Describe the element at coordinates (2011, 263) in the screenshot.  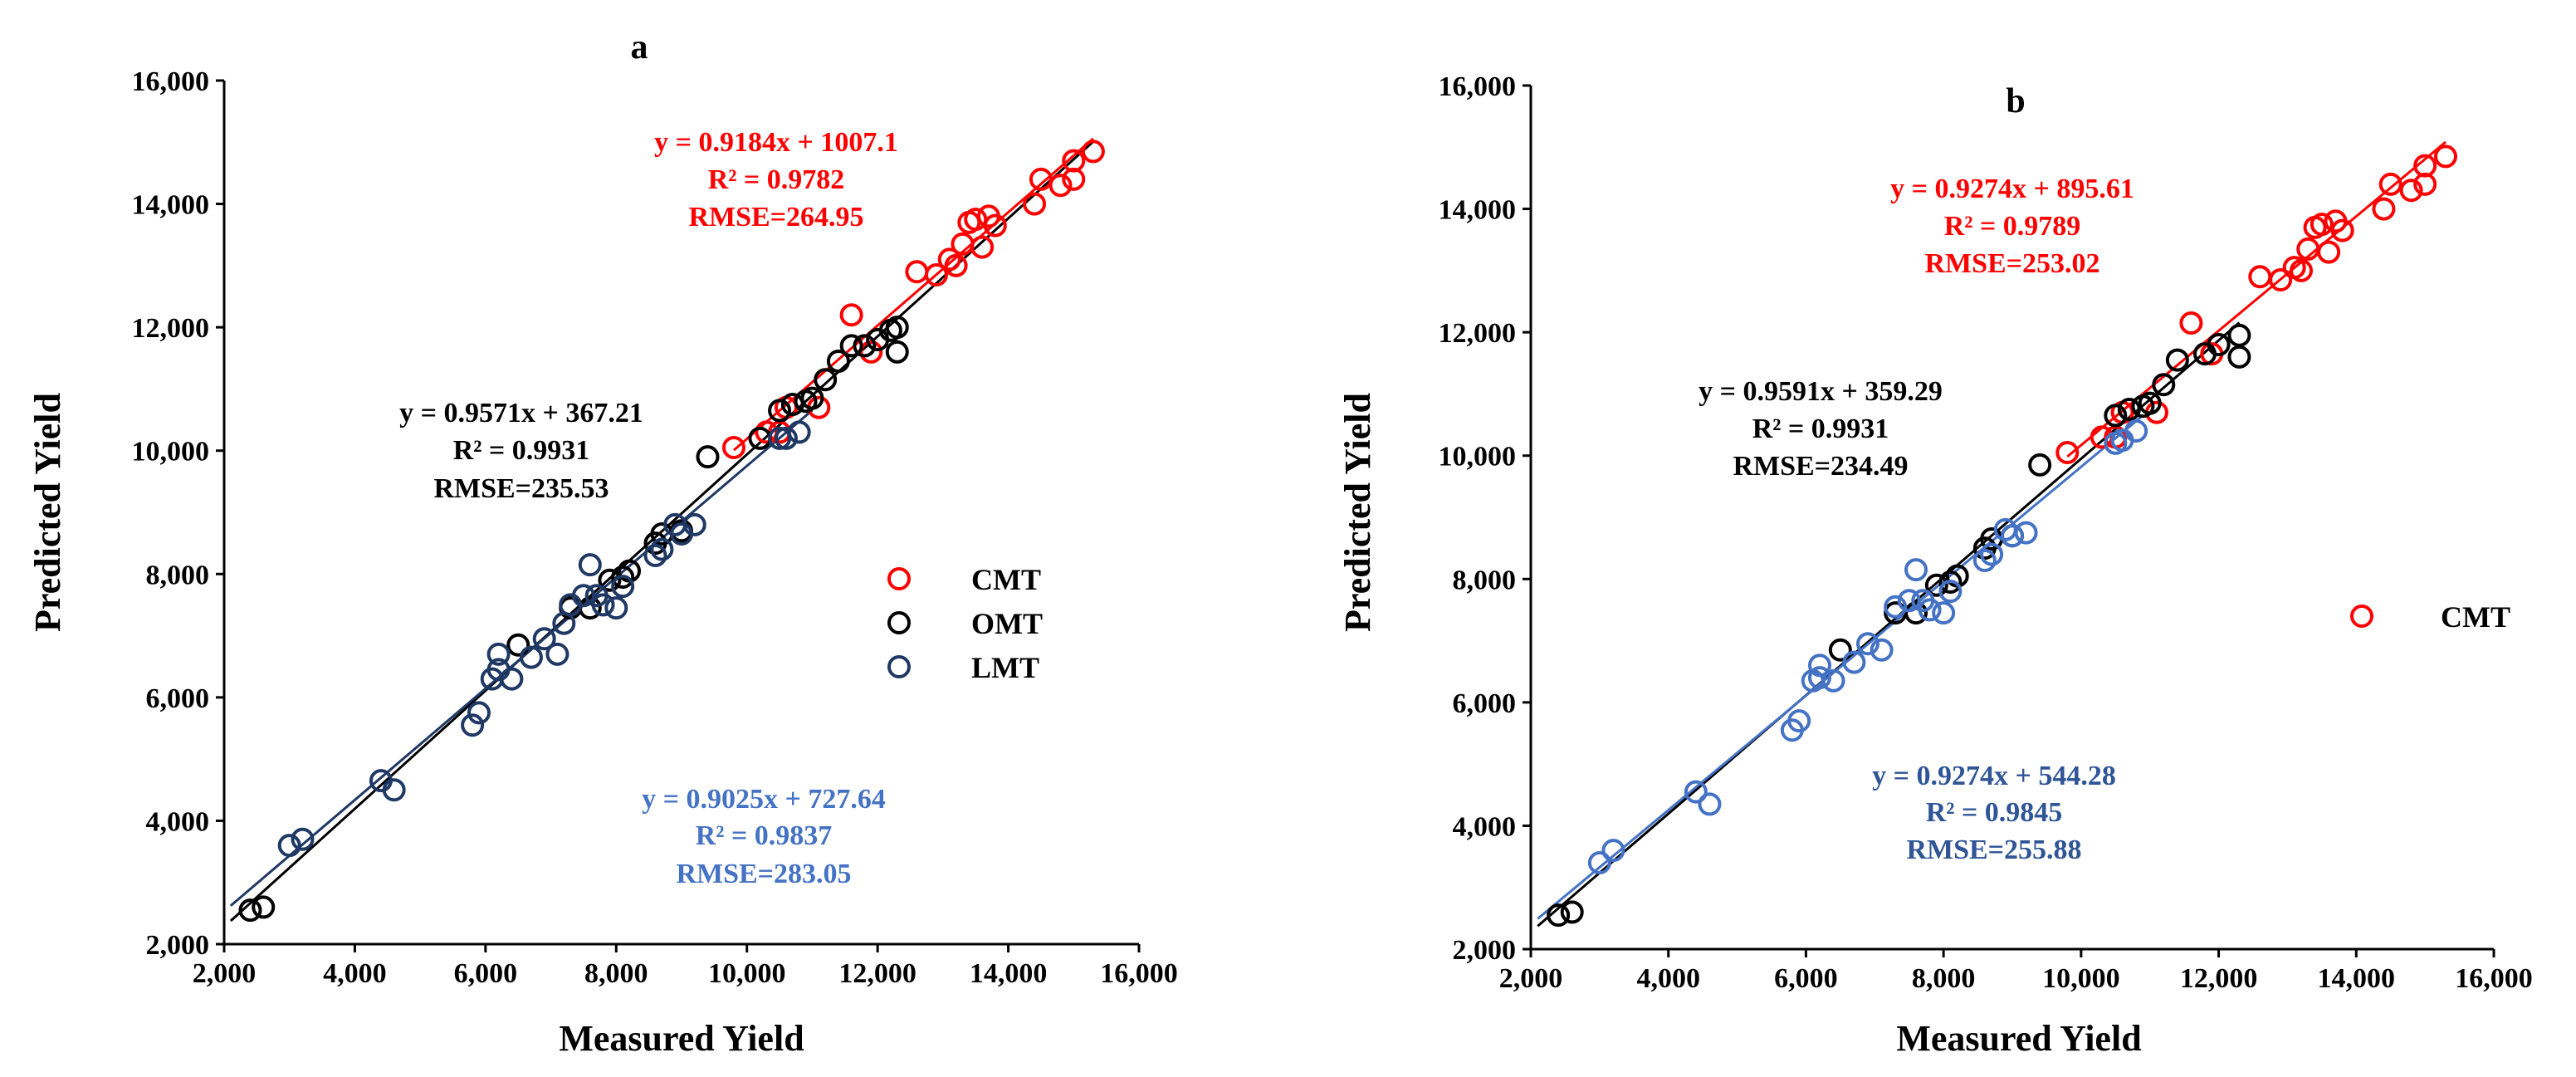
I see `cmt-rmse: RMSE=253.02` at that location.